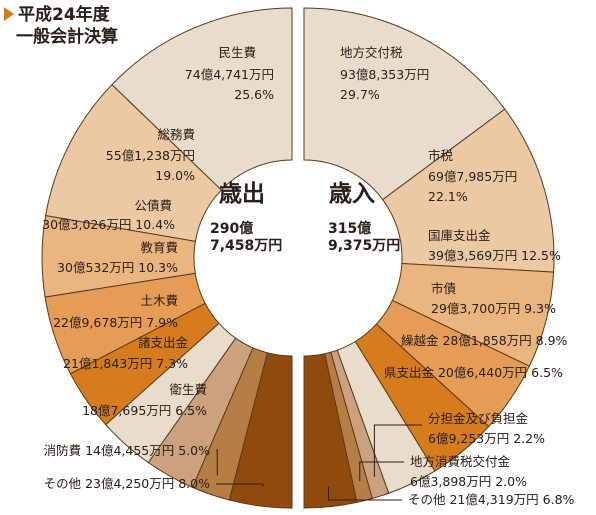 The width and height of the screenshot is (596, 515). Describe the element at coordinates (229, 74) in the screenshot. I see `exp-label-amount-0: 74億4,741万円` at that location.